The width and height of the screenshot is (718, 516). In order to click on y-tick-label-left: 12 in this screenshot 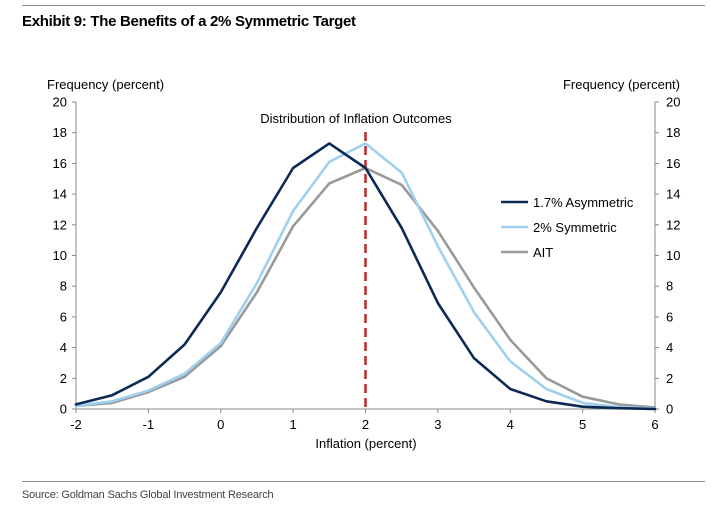, I will do `click(60, 224)`.